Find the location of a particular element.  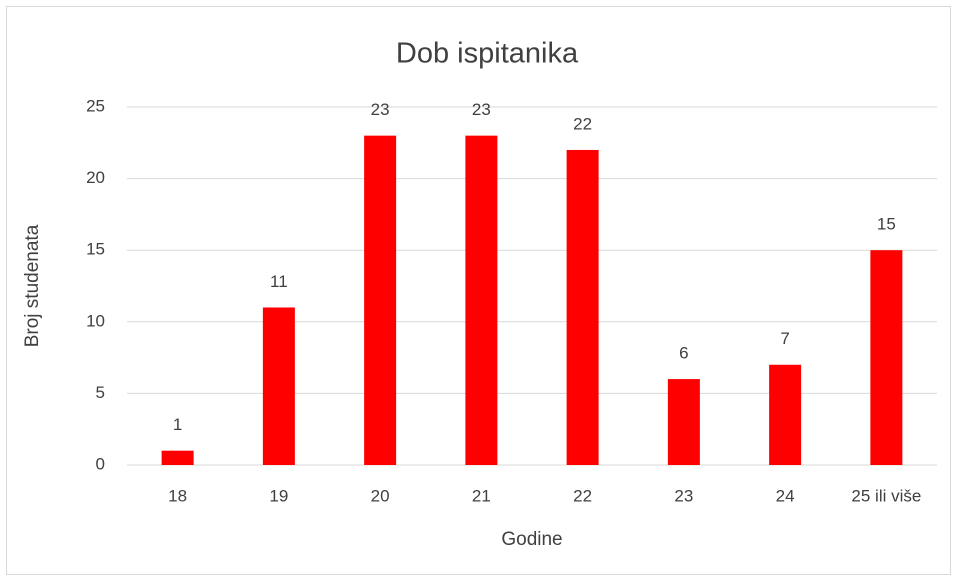

chart-title: Dob ispitanika is located at coordinates (487, 54).